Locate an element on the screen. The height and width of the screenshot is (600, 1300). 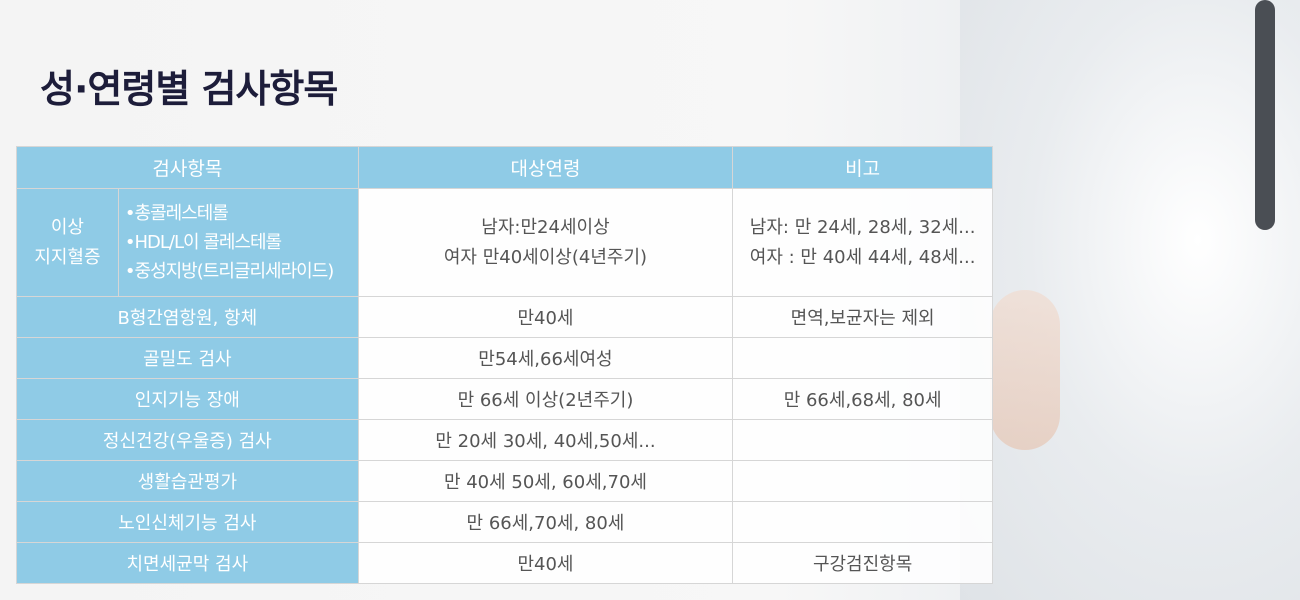
lipid-age: 남자:만24세이상 여자 만40세이상(4년주기) is located at coordinates (545, 242).